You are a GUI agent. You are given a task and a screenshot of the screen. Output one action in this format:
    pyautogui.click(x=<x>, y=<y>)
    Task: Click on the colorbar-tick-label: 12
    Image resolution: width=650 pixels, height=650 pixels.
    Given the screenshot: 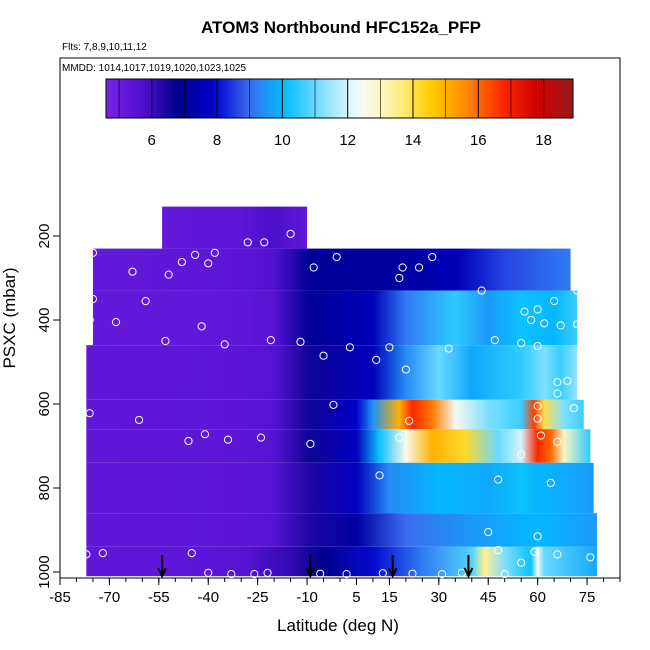 What is the action you would take?
    pyautogui.click(x=347, y=140)
    